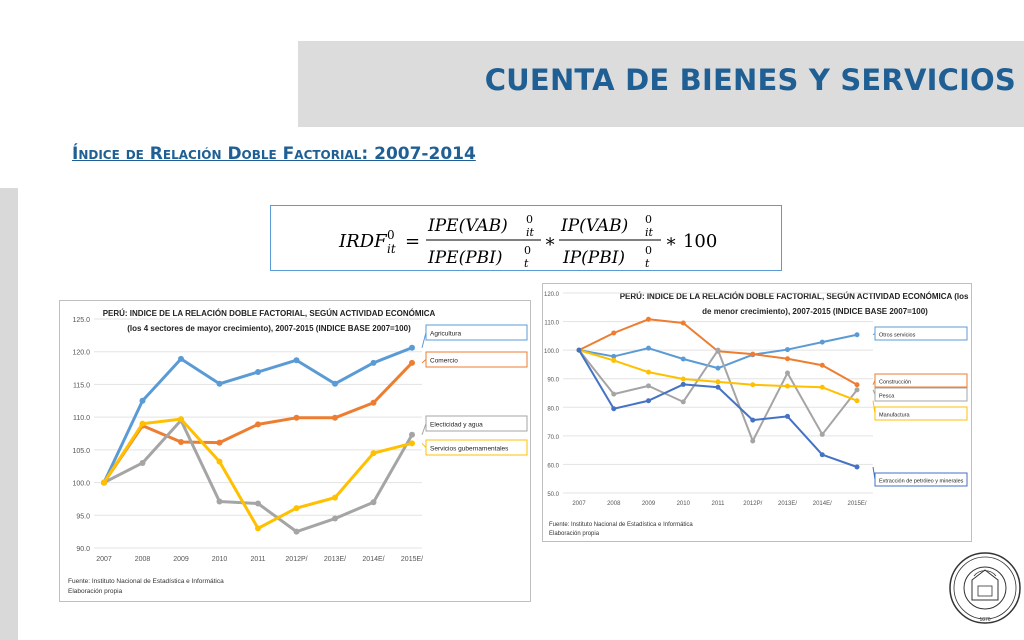 This screenshot has height=640, width=1024. I want to click on y-tick-label: 60.0, so click(553, 466).